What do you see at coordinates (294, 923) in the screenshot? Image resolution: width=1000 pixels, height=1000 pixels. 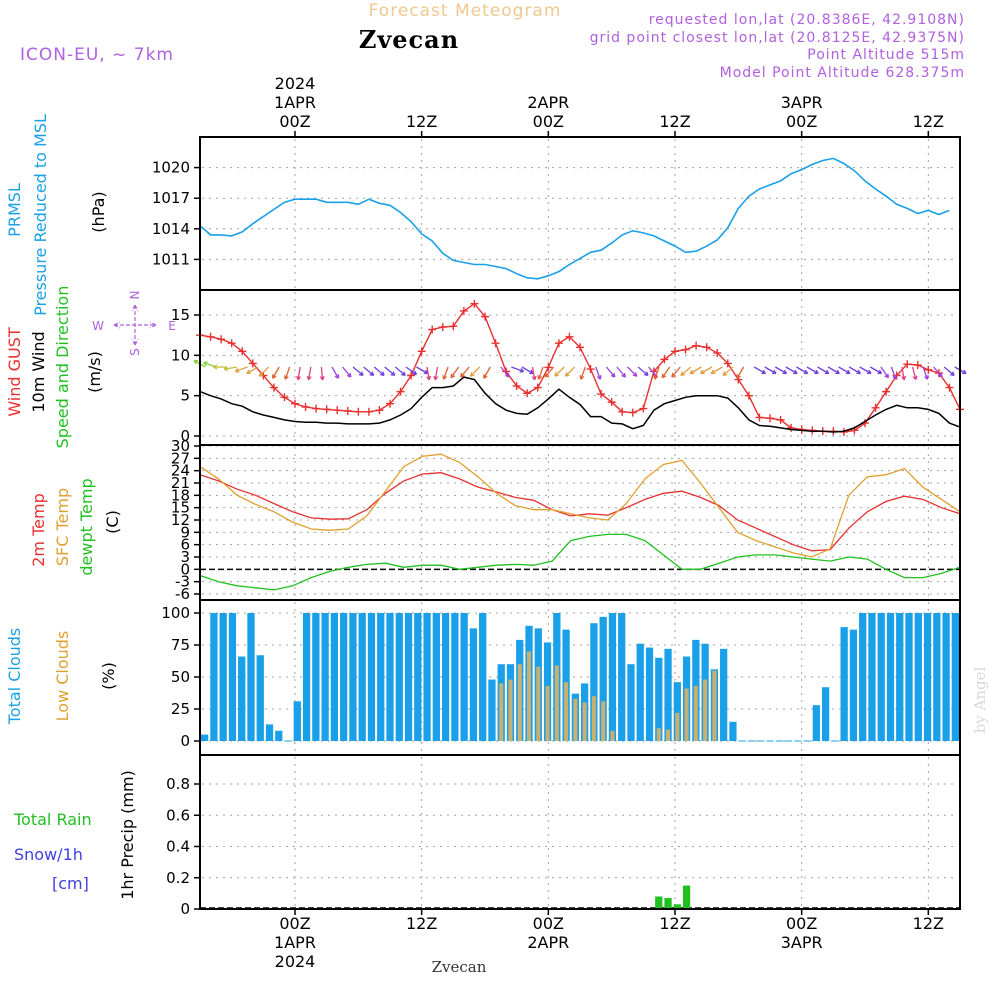 I see `bottom-time-label: 00Z` at bounding box center [294, 923].